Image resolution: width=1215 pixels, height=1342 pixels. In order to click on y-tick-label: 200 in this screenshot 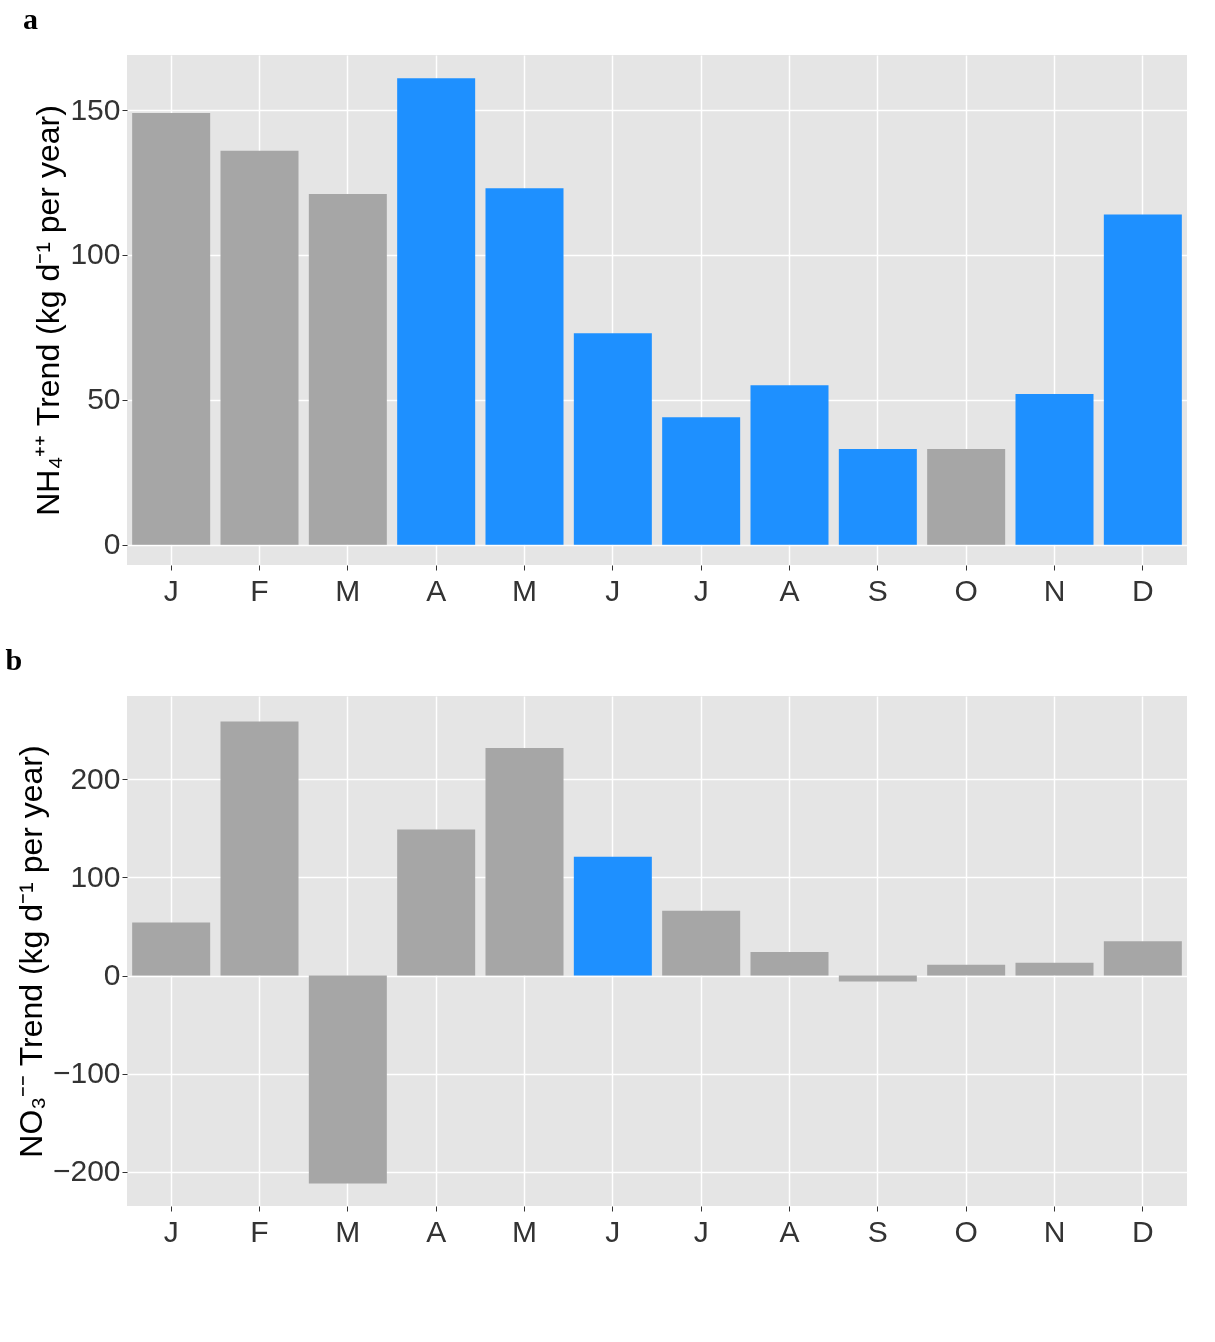, I will do `click(95, 778)`.